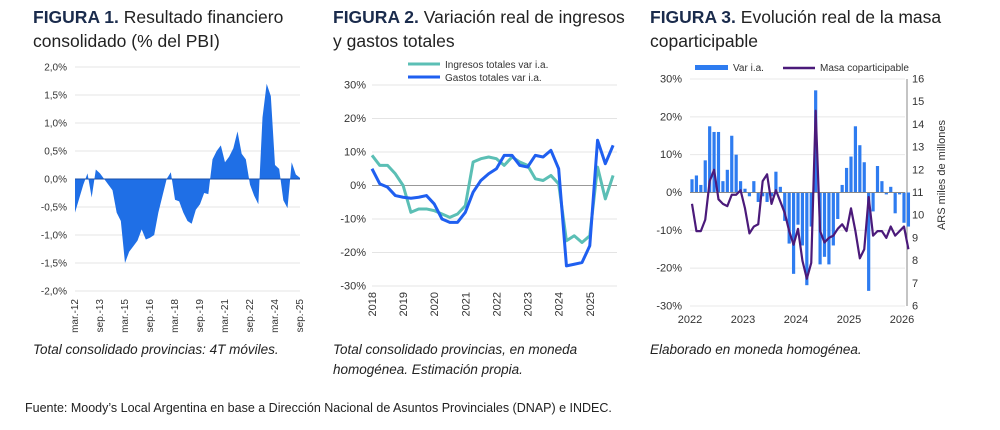  I want to click on y-tick-label: -0,5%, so click(54, 208).